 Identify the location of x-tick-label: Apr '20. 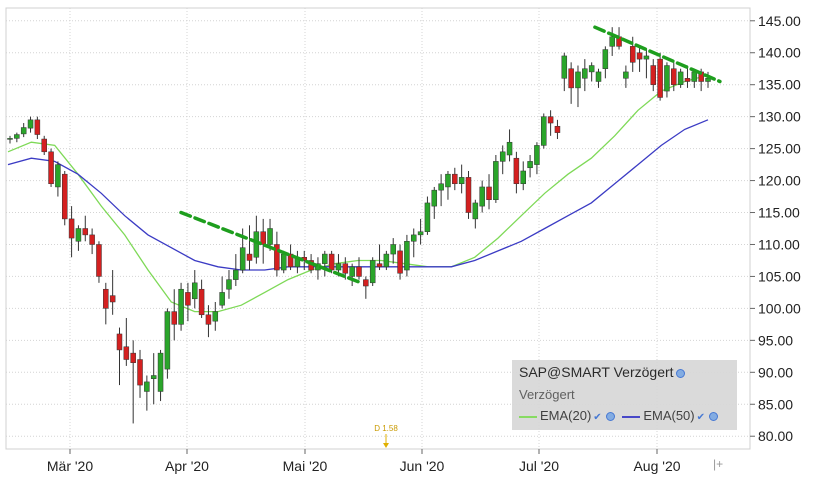
(187, 466).